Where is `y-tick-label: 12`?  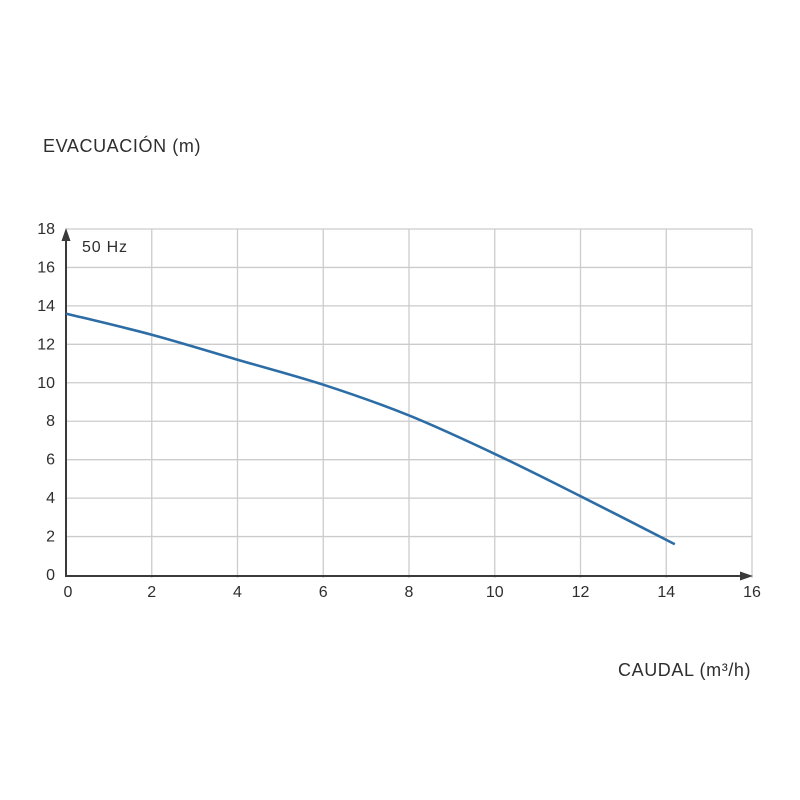 y-tick-label: 12 is located at coordinates (46, 344).